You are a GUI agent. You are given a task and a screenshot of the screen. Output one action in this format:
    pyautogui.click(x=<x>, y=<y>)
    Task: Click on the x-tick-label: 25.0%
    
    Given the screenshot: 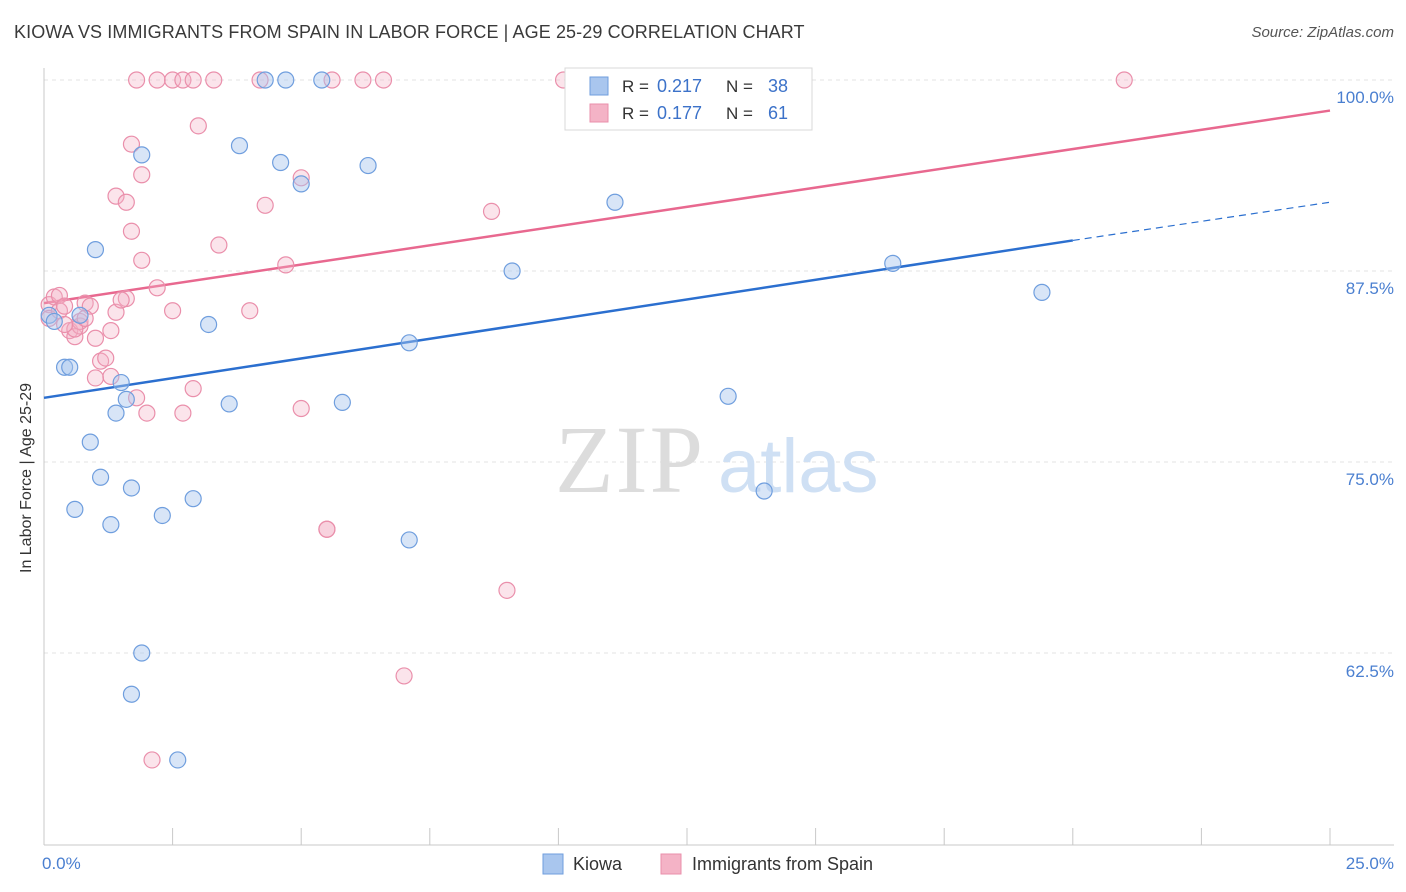 What is the action you would take?
    pyautogui.click(x=1370, y=863)
    